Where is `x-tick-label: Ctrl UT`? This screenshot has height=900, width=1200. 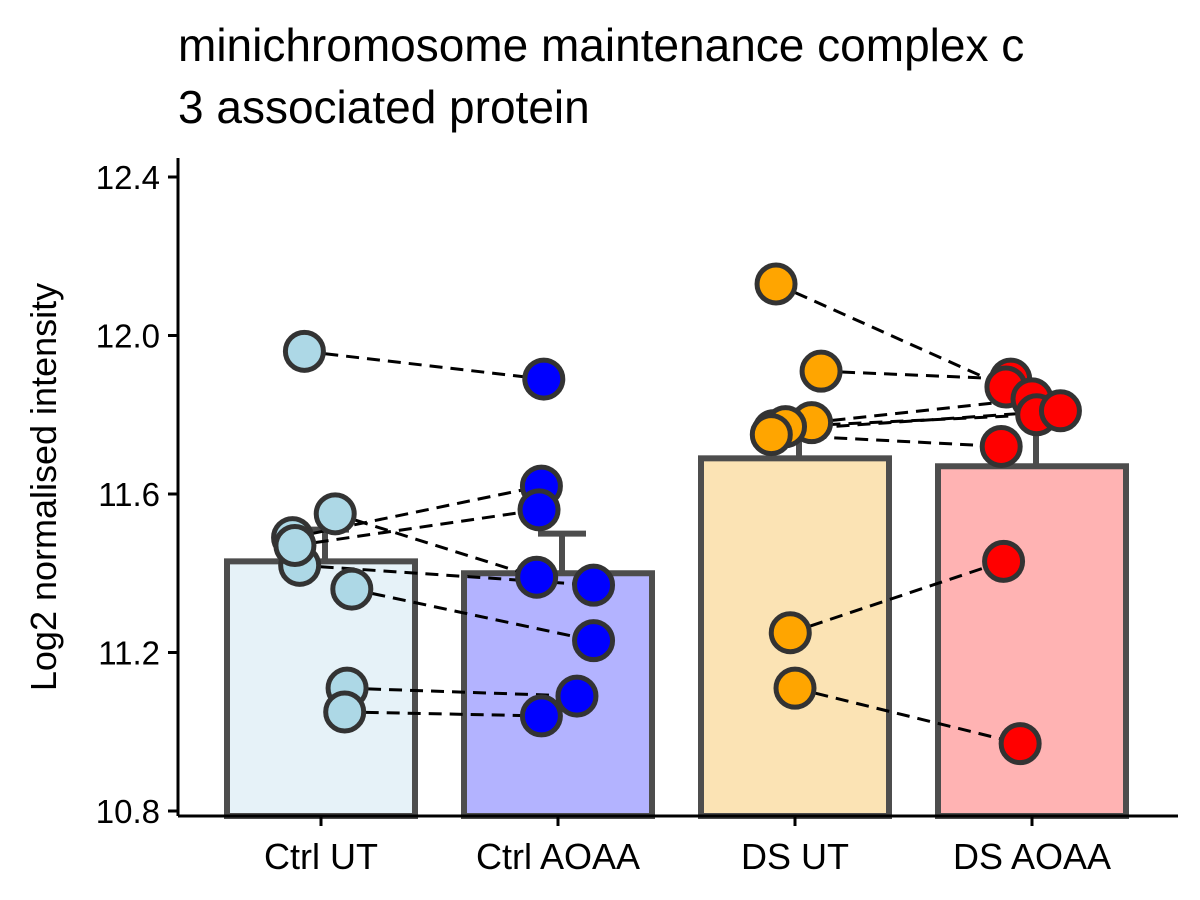 x-tick-label: Ctrl UT is located at coordinates (321, 856).